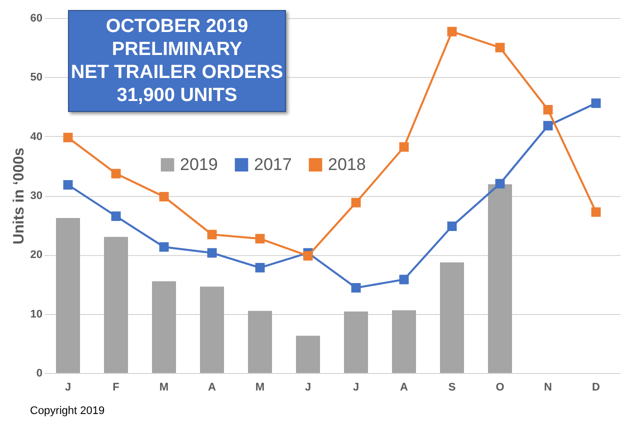 The width and height of the screenshot is (630, 431). Describe the element at coordinates (596, 388) in the screenshot. I see `x-tick-label: D` at that location.